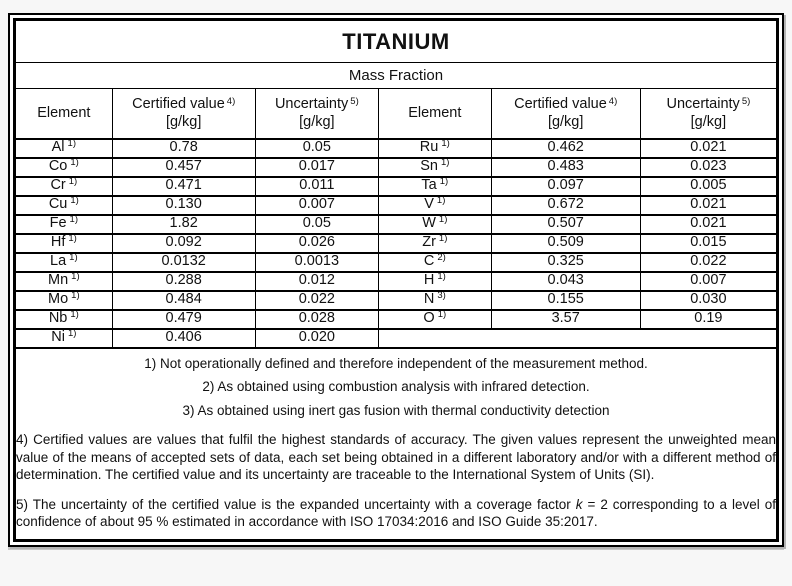  What do you see at coordinates (565, 300) in the screenshot?
I see `certified-value-cell: 0.155` at bounding box center [565, 300].